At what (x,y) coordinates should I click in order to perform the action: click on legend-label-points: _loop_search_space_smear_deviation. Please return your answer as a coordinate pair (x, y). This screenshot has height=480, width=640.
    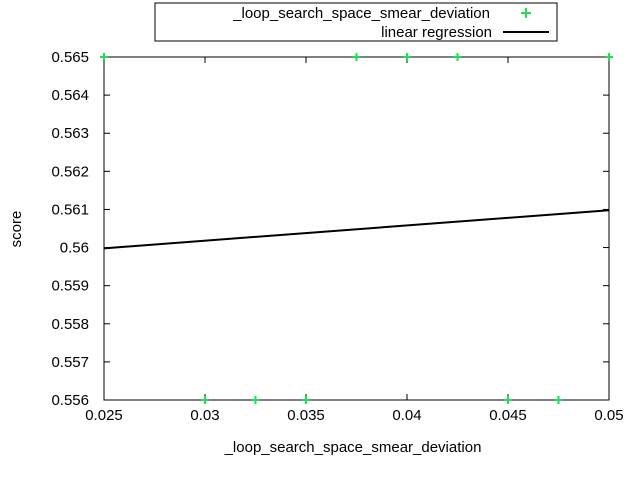
    Looking at the image, I should click on (361, 13).